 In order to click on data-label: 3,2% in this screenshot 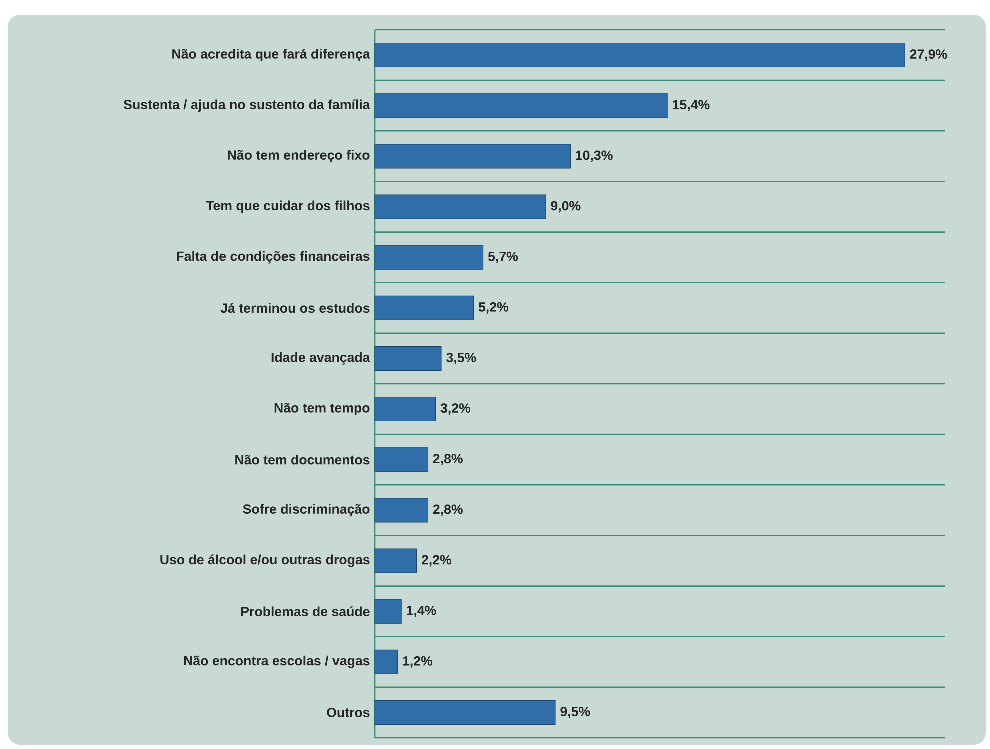, I will do `click(455, 409)`.